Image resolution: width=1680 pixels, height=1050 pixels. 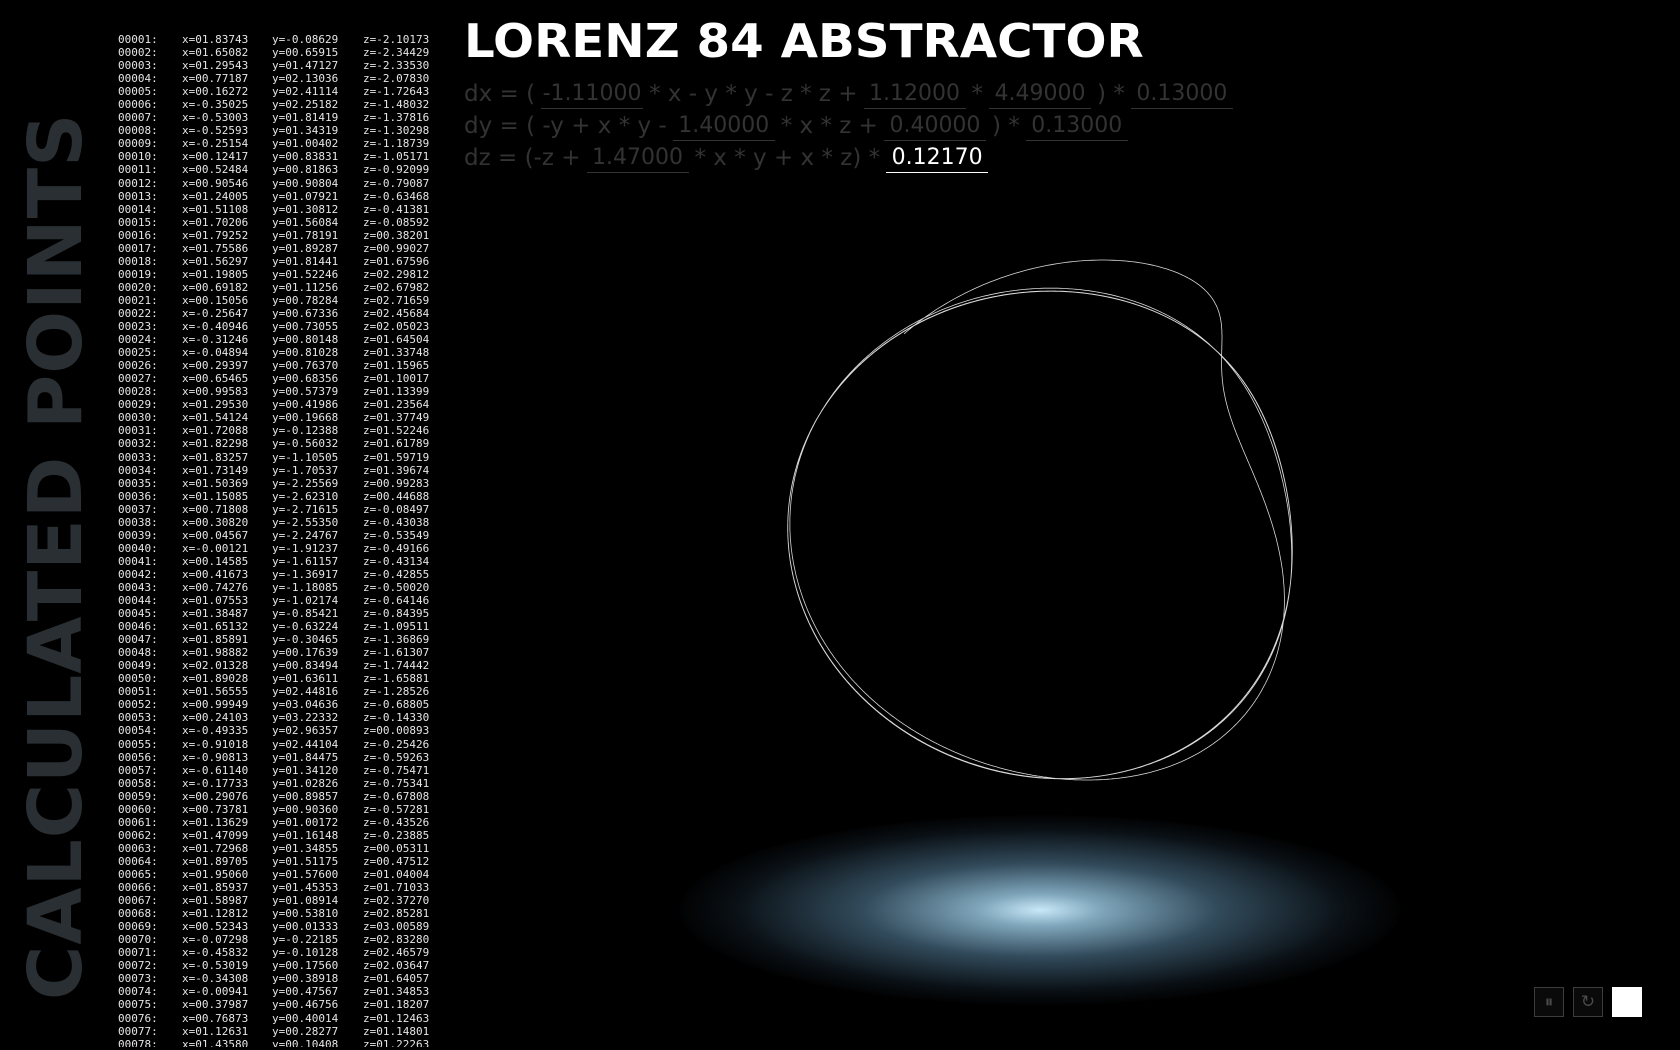 What do you see at coordinates (305, 92) in the screenshot?
I see `point-y: y=02.41114` at bounding box center [305, 92].